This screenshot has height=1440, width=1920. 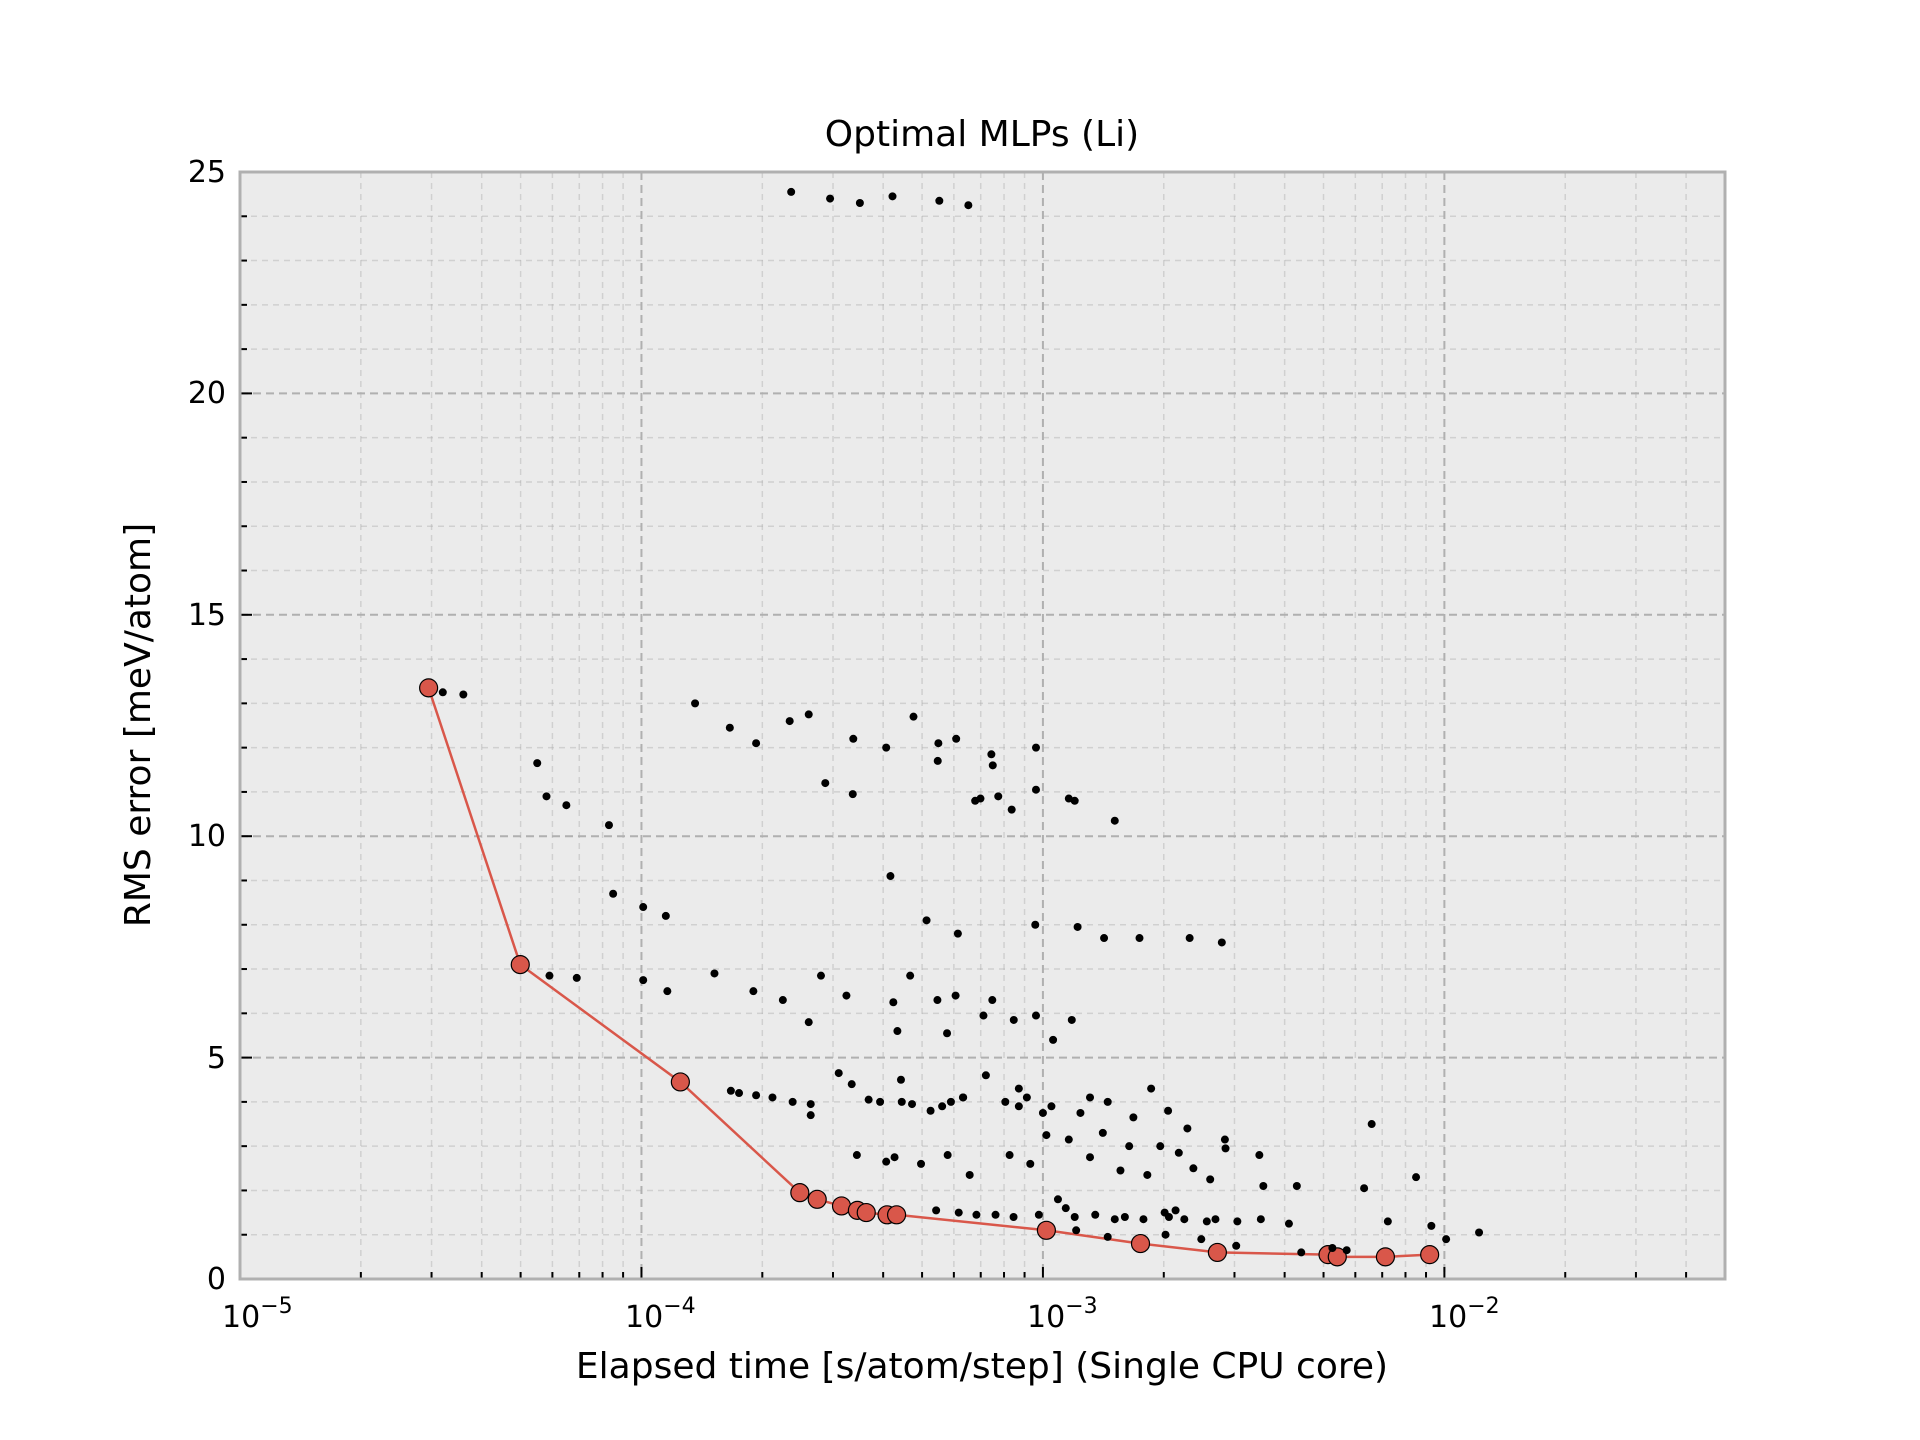 What do you see at coordinates (207, 393) in the screenshot?
I see `y-tick-label: 20` at bounding box center [207, 393].